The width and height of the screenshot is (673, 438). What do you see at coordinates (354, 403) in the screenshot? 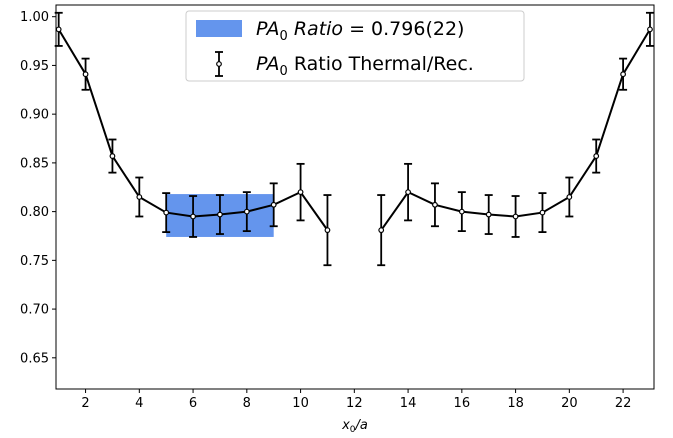
I see `x-tick-label: 12` at bounding box center [354, 403].